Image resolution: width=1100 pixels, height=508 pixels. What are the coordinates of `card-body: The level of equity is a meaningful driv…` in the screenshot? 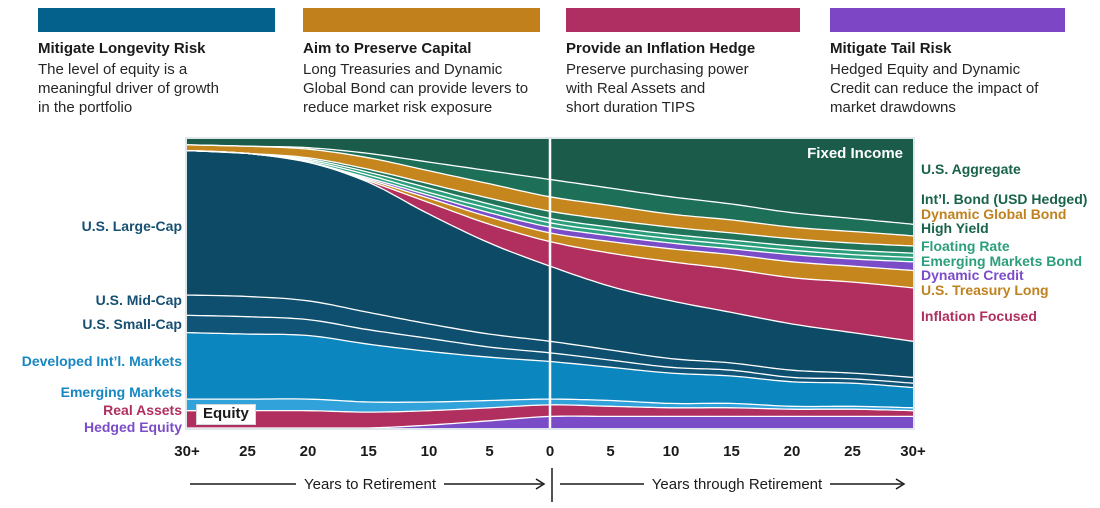 It's located at (128, 88).